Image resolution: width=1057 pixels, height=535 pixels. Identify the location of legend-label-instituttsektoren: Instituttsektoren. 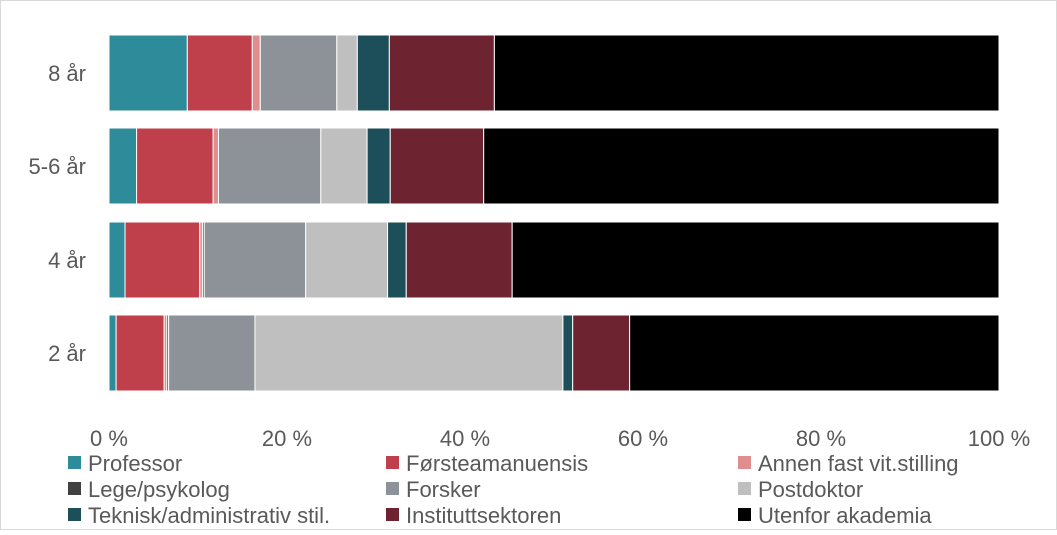
(483, 515).